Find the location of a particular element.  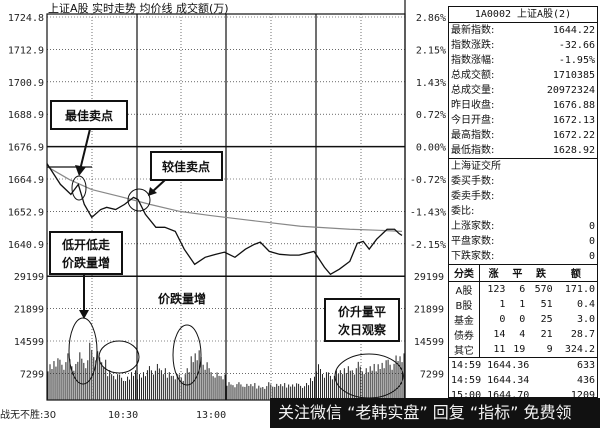

price-tick: 1652.9 is located at coordinates (26, 212).